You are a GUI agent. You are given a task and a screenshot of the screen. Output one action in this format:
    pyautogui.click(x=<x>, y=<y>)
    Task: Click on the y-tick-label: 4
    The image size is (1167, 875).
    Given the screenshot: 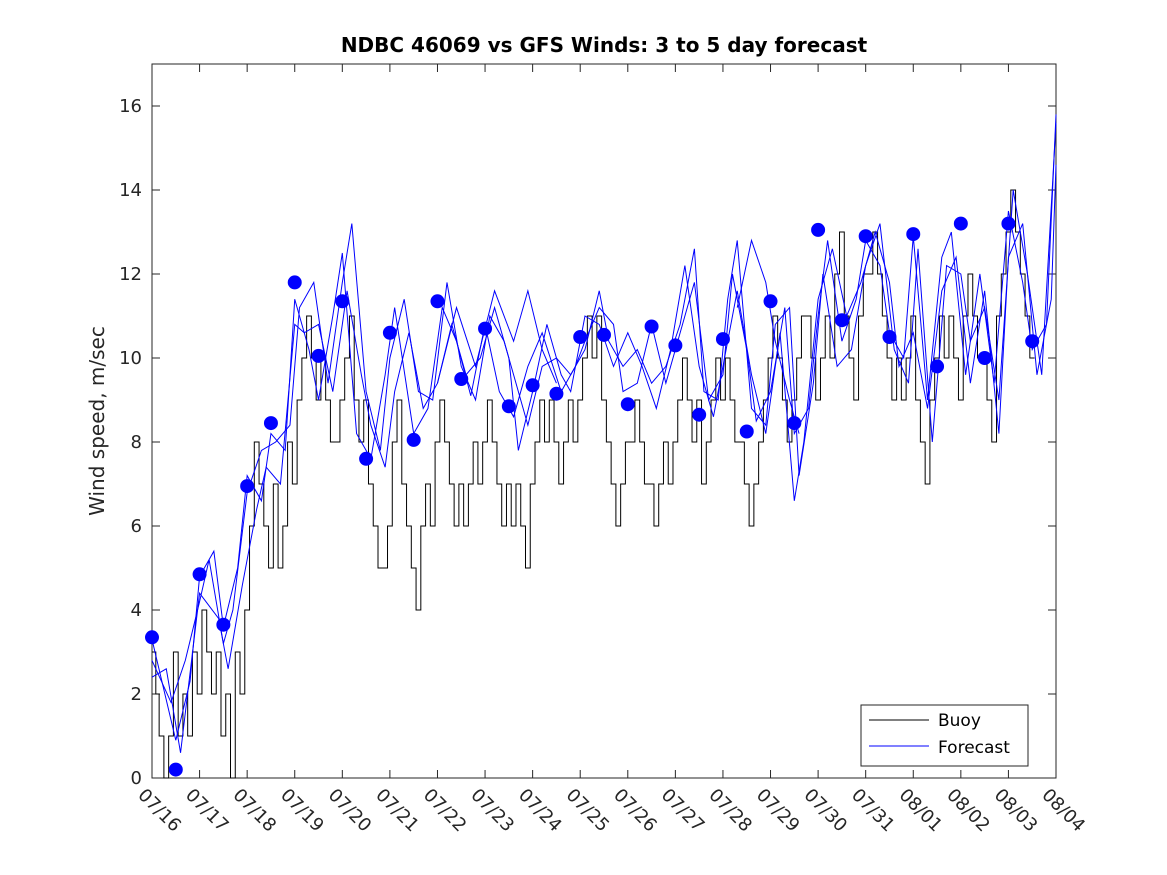 What is the action you would take?
    pyautogui.click(x=136, y=610)
    